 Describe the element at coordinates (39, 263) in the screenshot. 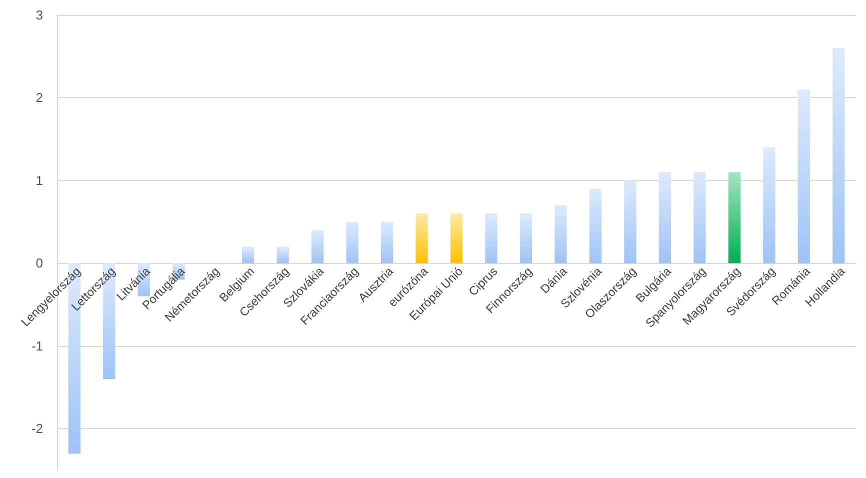

I see `y-tick-label: 0` at that location.